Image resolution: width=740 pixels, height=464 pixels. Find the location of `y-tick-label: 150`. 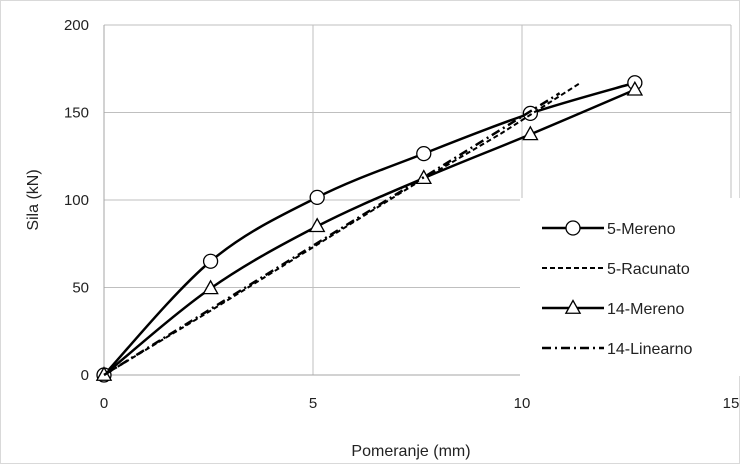

y-tick-label: 150 is located at coordinates (76, 113).